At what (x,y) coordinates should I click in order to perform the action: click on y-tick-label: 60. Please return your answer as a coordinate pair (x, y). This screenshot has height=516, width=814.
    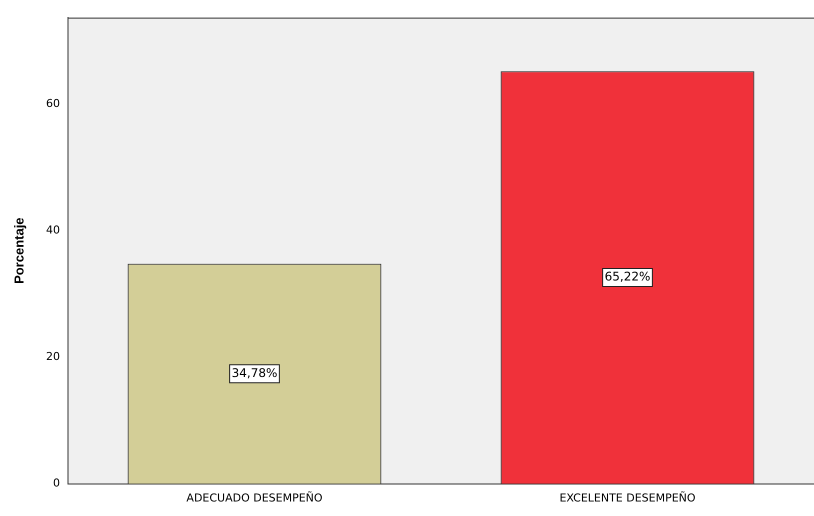
    Looking at the image, I should click on (53, 103).